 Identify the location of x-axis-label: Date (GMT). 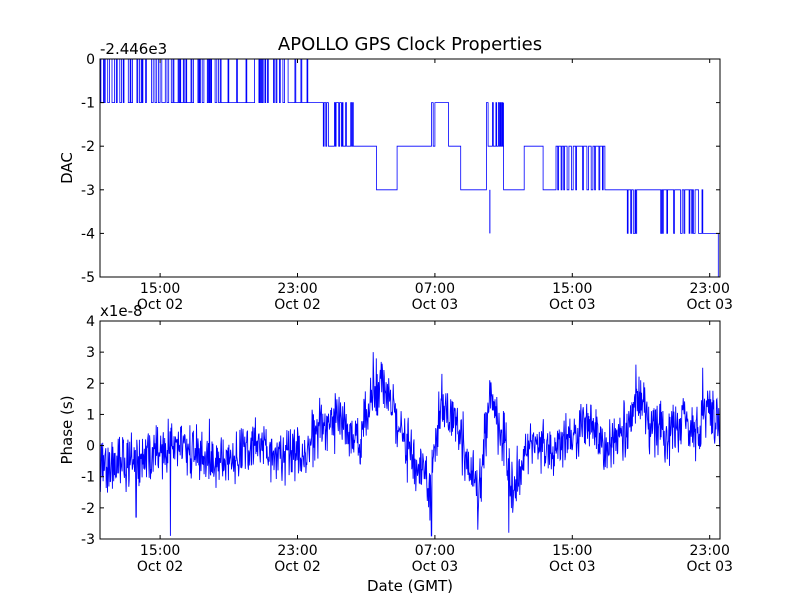
(410, 586).